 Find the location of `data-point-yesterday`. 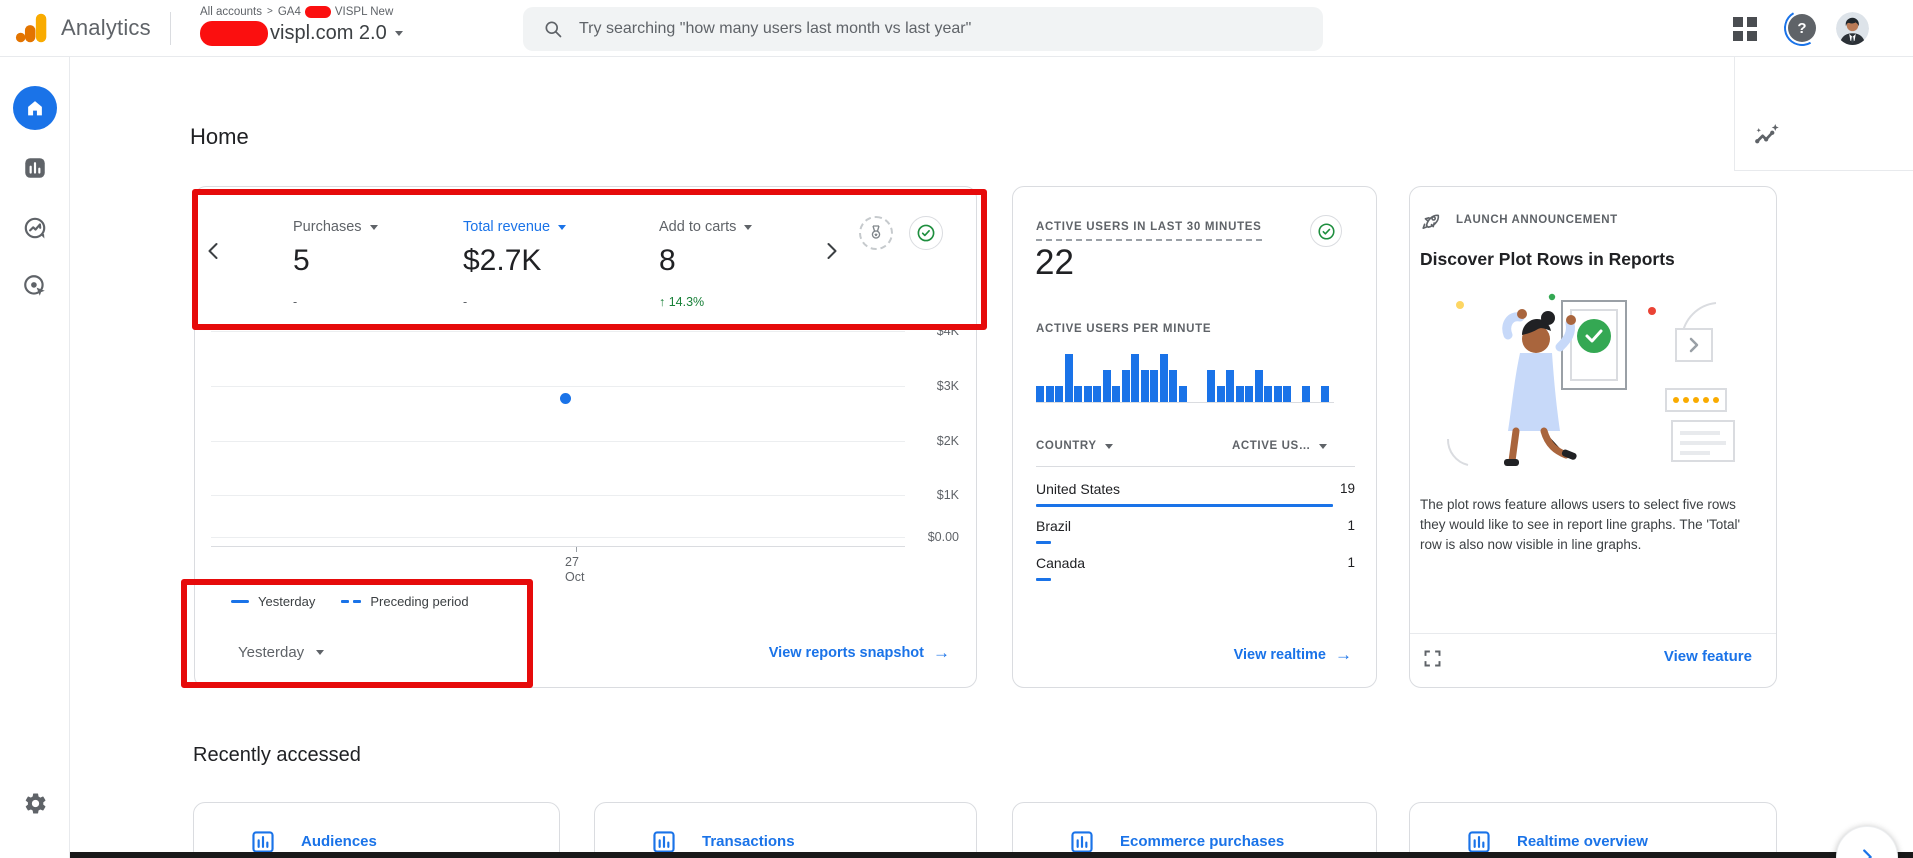

data-point-yesterday is located at coordinates (565, 399).